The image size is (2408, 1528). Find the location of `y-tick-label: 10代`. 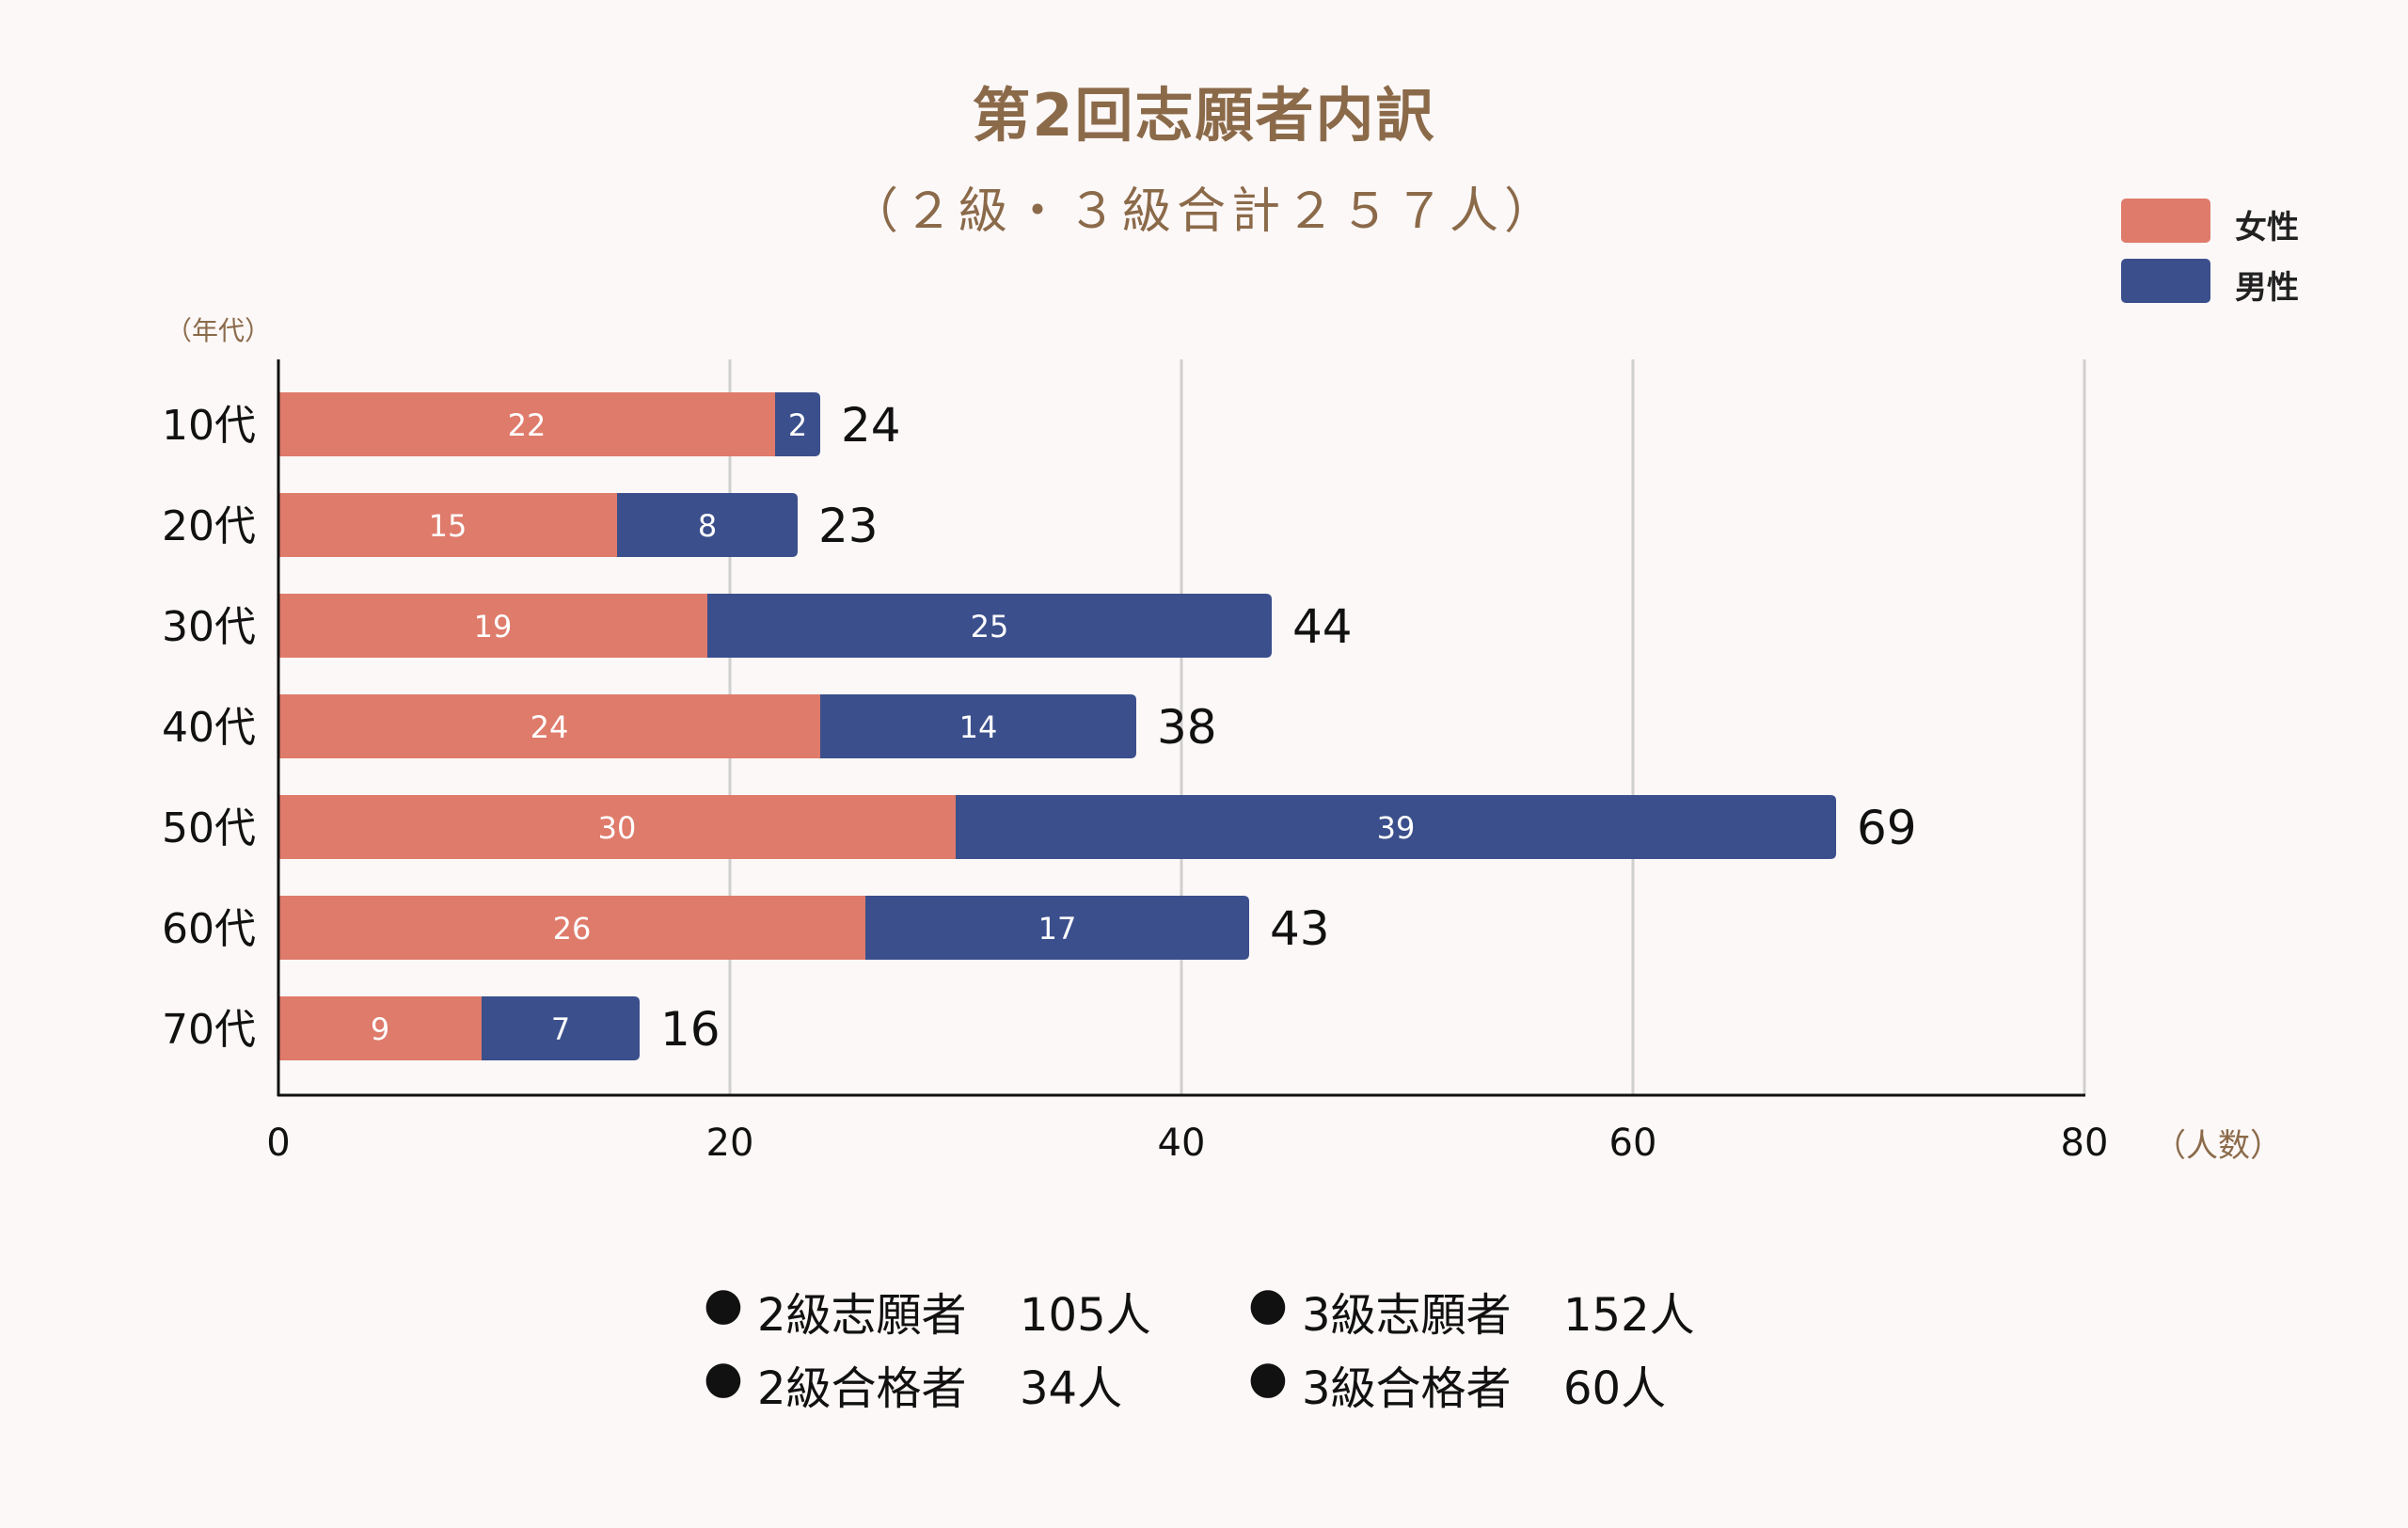

y-tick-label: 10代 is located at coordinates (209, 426).